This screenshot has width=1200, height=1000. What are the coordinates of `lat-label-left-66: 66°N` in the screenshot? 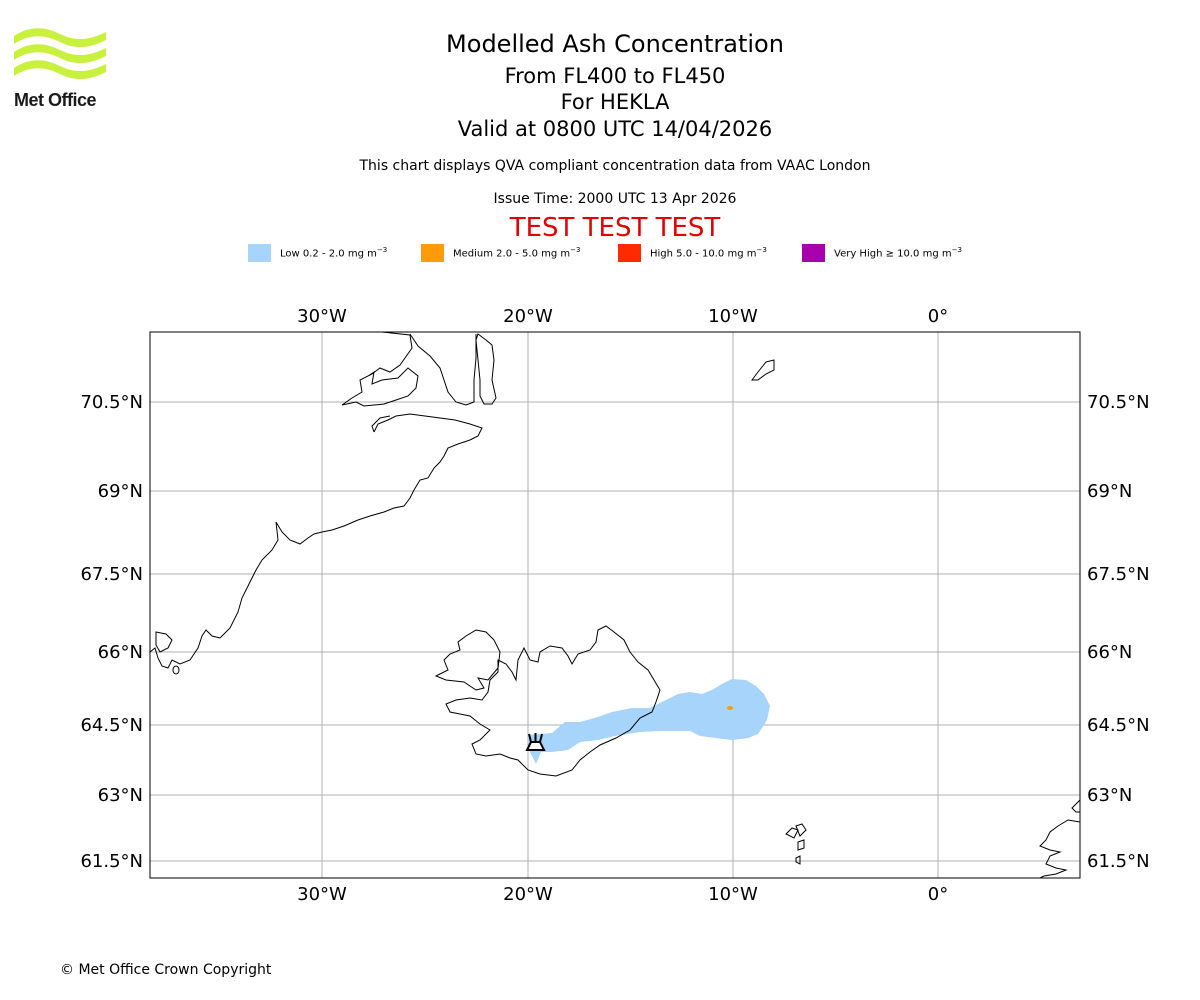 It's located at (120, 652).